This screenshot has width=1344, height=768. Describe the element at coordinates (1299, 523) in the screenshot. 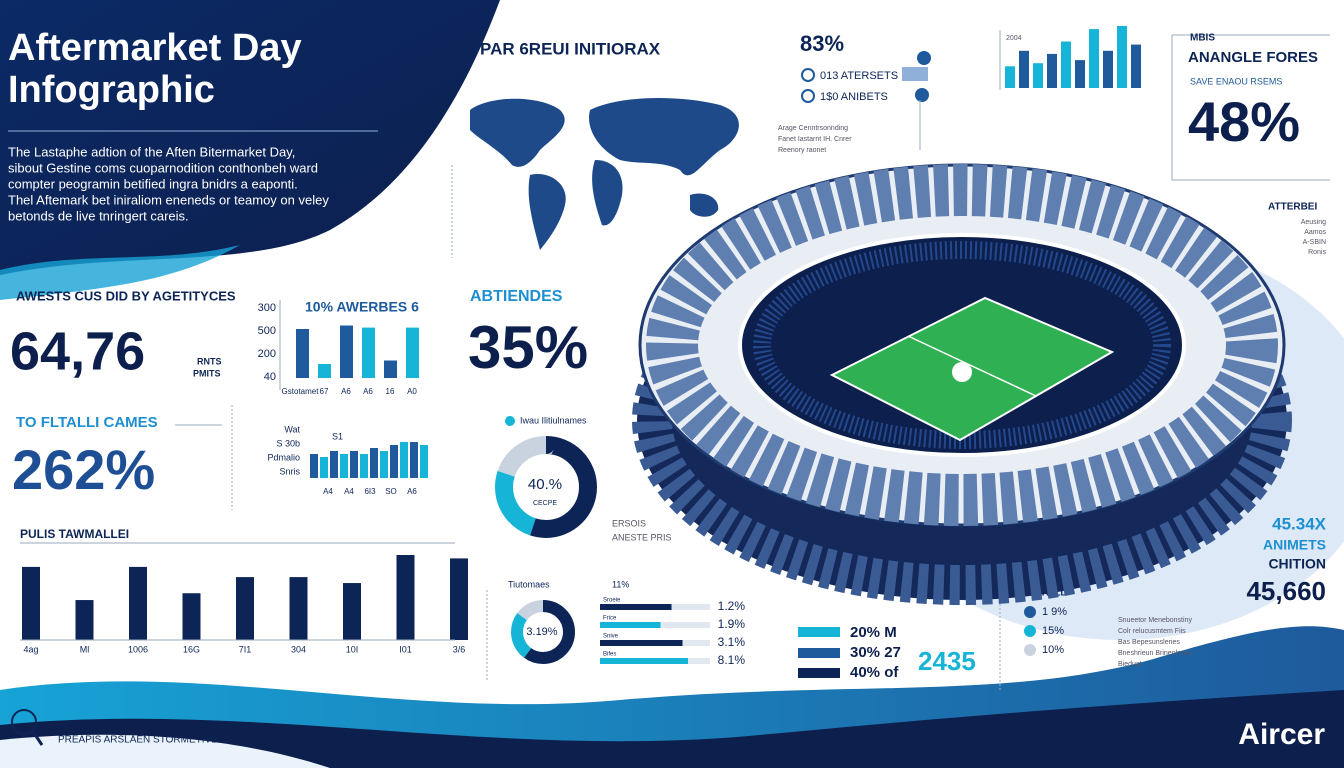

I see `stat-line: 45.34X` at that location.